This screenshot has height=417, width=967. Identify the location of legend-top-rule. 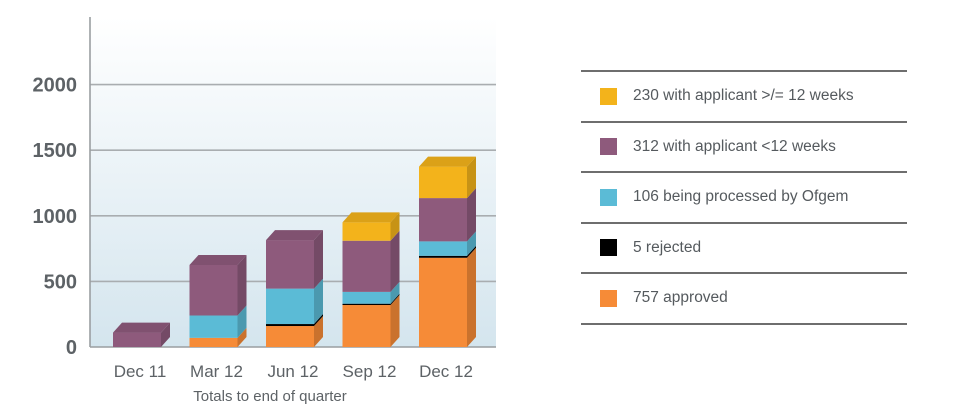
(744, 71).